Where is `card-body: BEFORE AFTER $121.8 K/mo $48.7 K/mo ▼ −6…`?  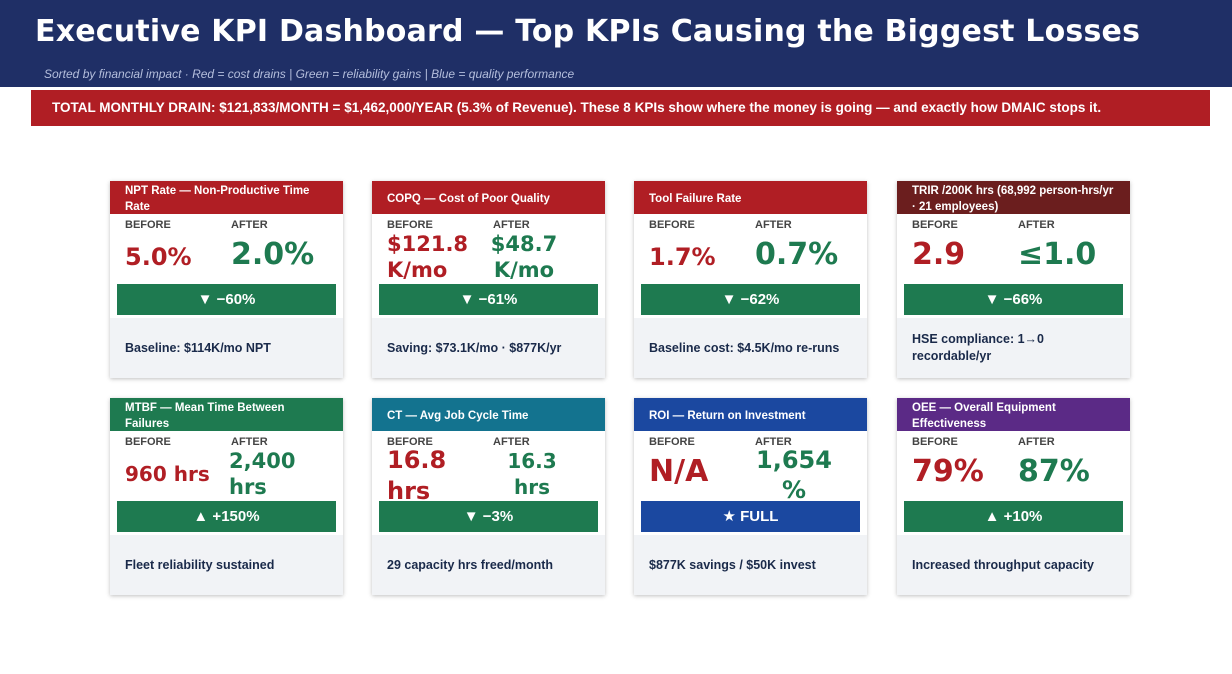
card-body: BEFORE AFTER $121.8 K/mo $48.7 K/mo ▼ −6… is located at coordinates (488, 266).